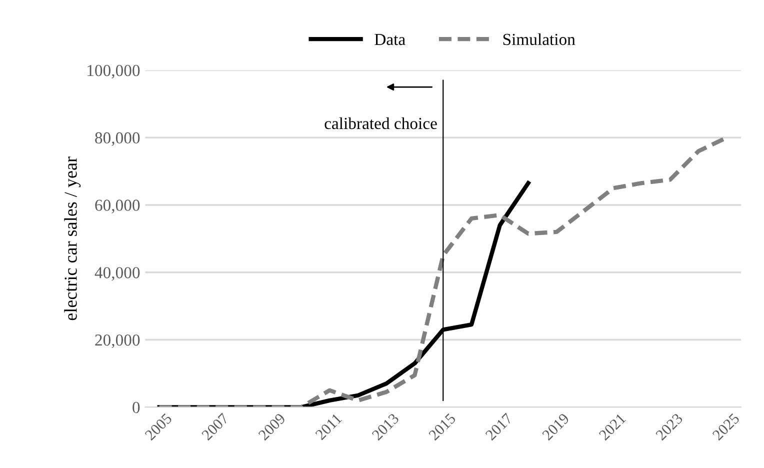 The width and height of the screenshot is (764, 468). Describe the element at coordinates (117, 341) in the screenshot. I see `y-tick-label: 20,000` at that location.